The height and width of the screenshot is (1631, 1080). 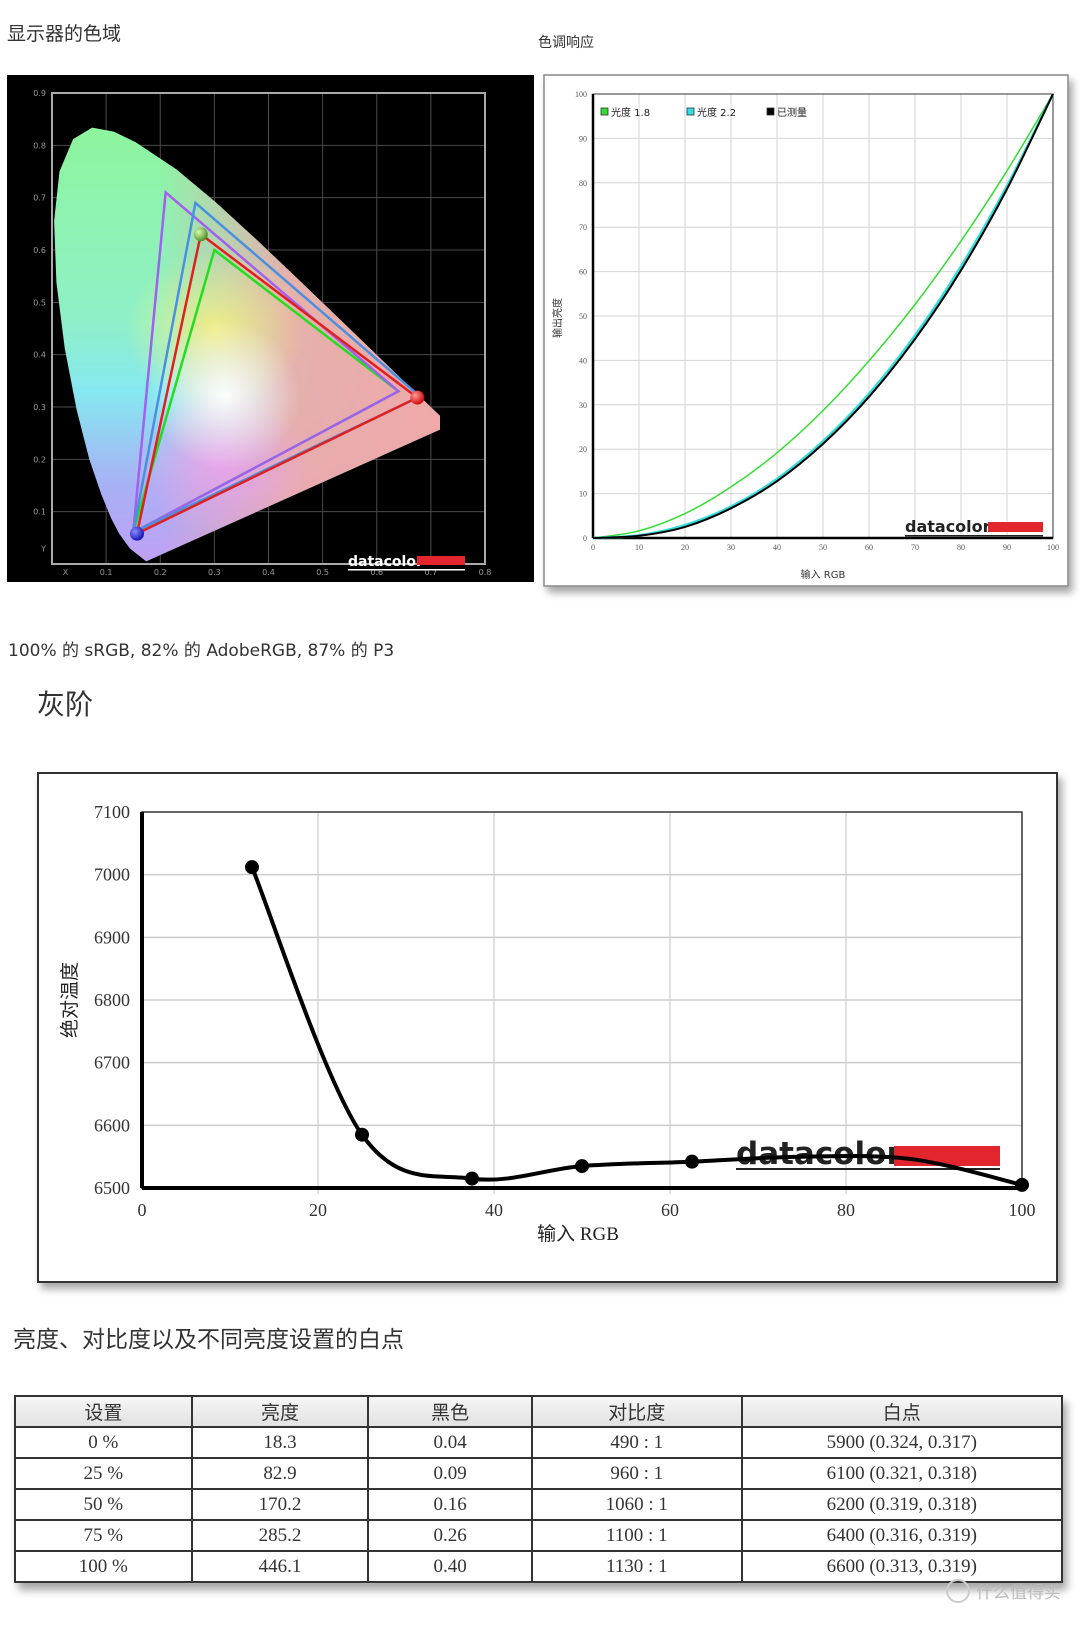 What do you see at coordinates (1007, 547) in the screenshot?
I see `x-tick-label: 90` at bounding box center [1007, 547].